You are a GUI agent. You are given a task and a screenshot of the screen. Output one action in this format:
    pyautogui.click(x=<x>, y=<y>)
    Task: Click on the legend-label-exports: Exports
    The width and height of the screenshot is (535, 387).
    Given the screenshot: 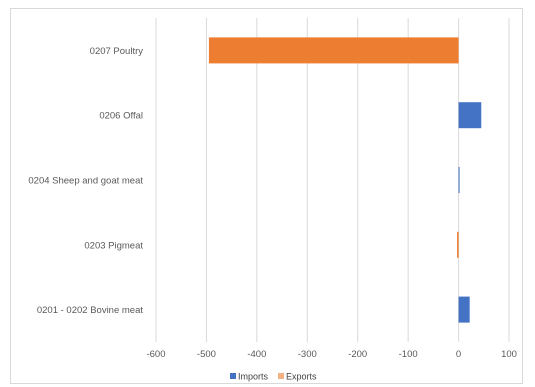 What is the action you would take?
    pyautogui.click(x=301, y=377)
    